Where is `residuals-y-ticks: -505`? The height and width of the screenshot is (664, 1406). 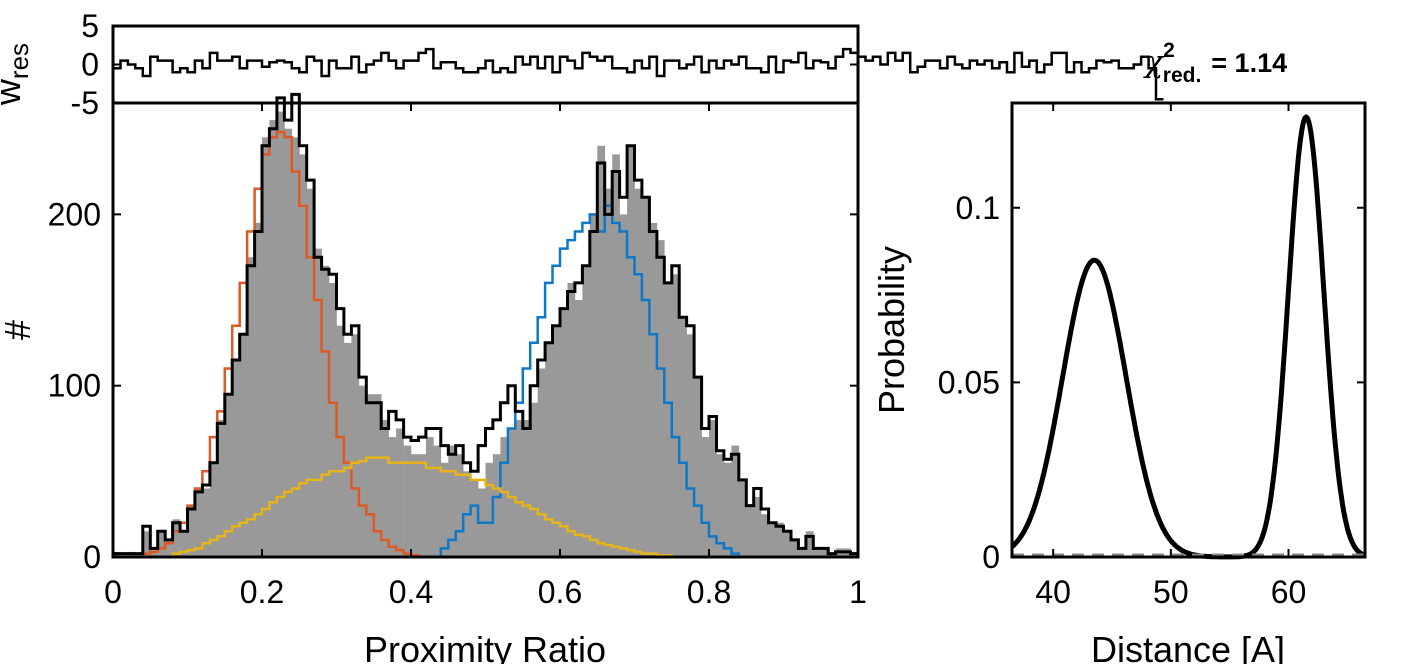
residuals-y-ticks: -505 is located at coordinates (464, 64).